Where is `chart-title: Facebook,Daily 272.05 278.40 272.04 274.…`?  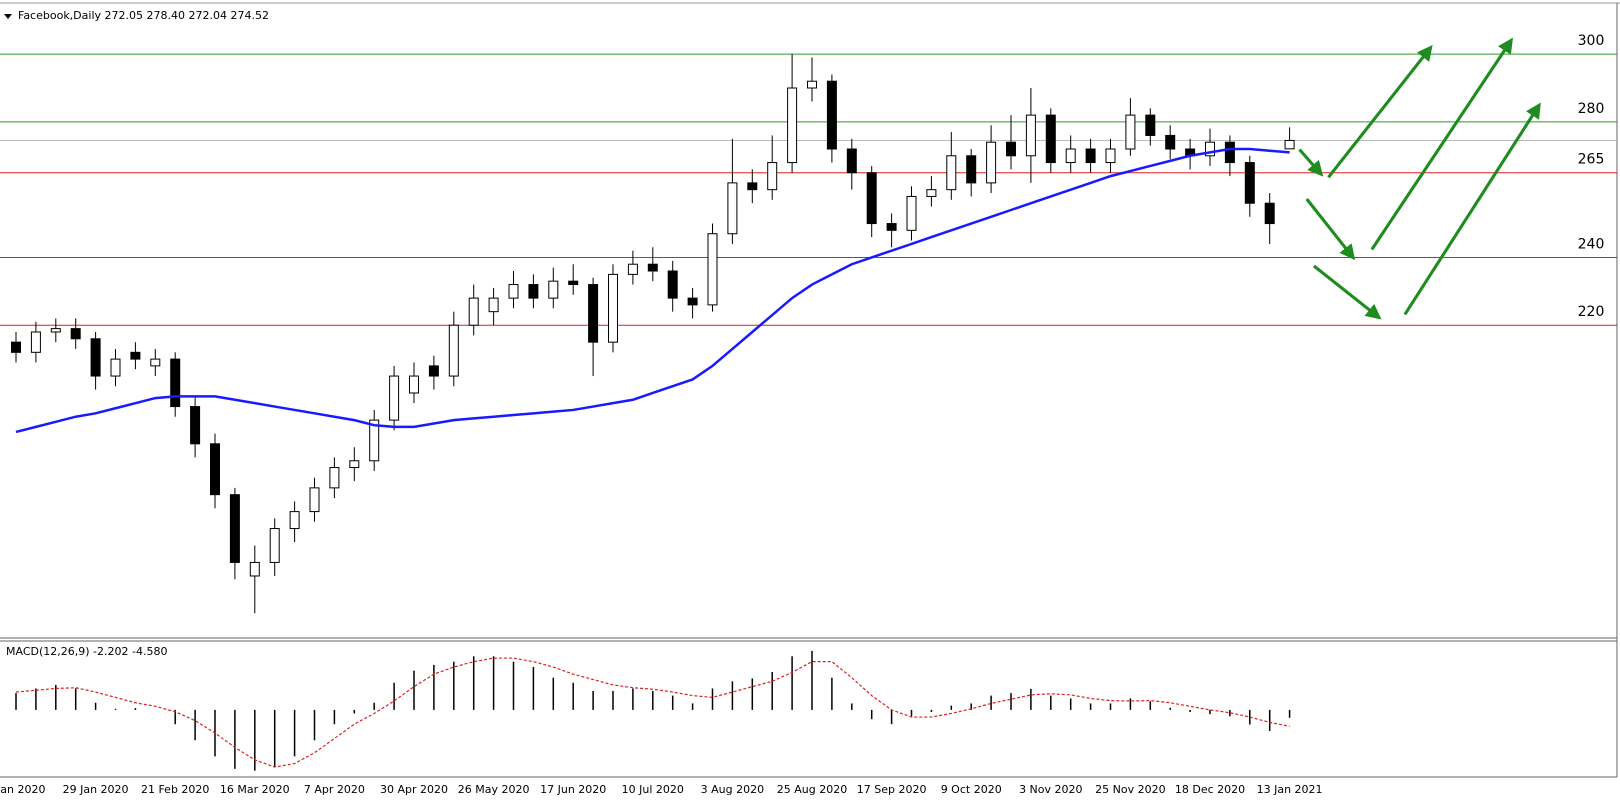
chart-title: Facebook,Daily 272.05 278.40 272.04 274.… is located at coordinates (143, 15).